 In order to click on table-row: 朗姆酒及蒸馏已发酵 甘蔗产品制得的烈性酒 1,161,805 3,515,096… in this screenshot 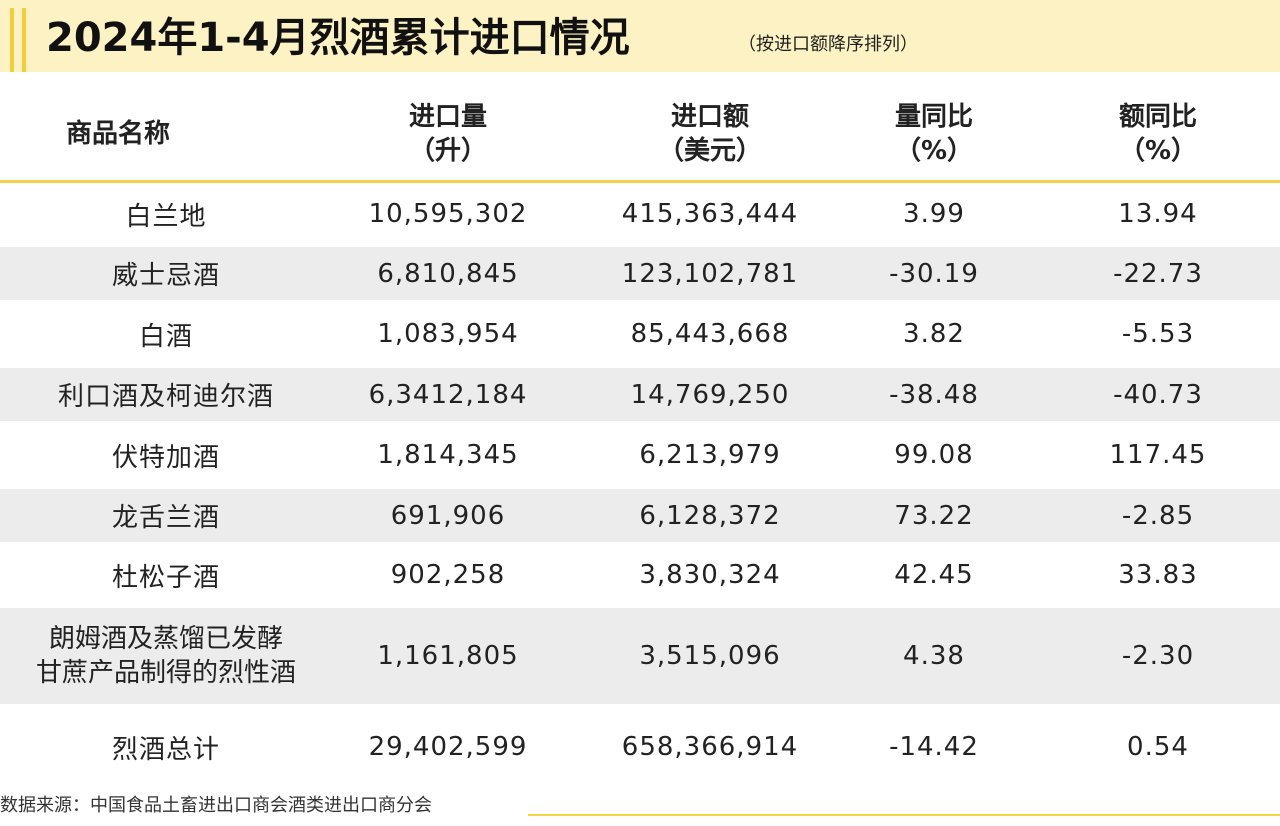, I will do `click(640, 656)`.